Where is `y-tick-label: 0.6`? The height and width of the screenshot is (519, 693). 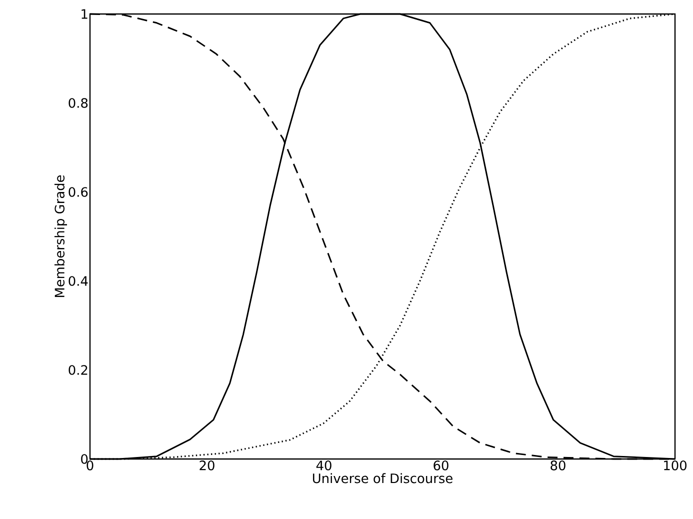 y-tick-label: 0.6 is located at coordinates (78, 192).